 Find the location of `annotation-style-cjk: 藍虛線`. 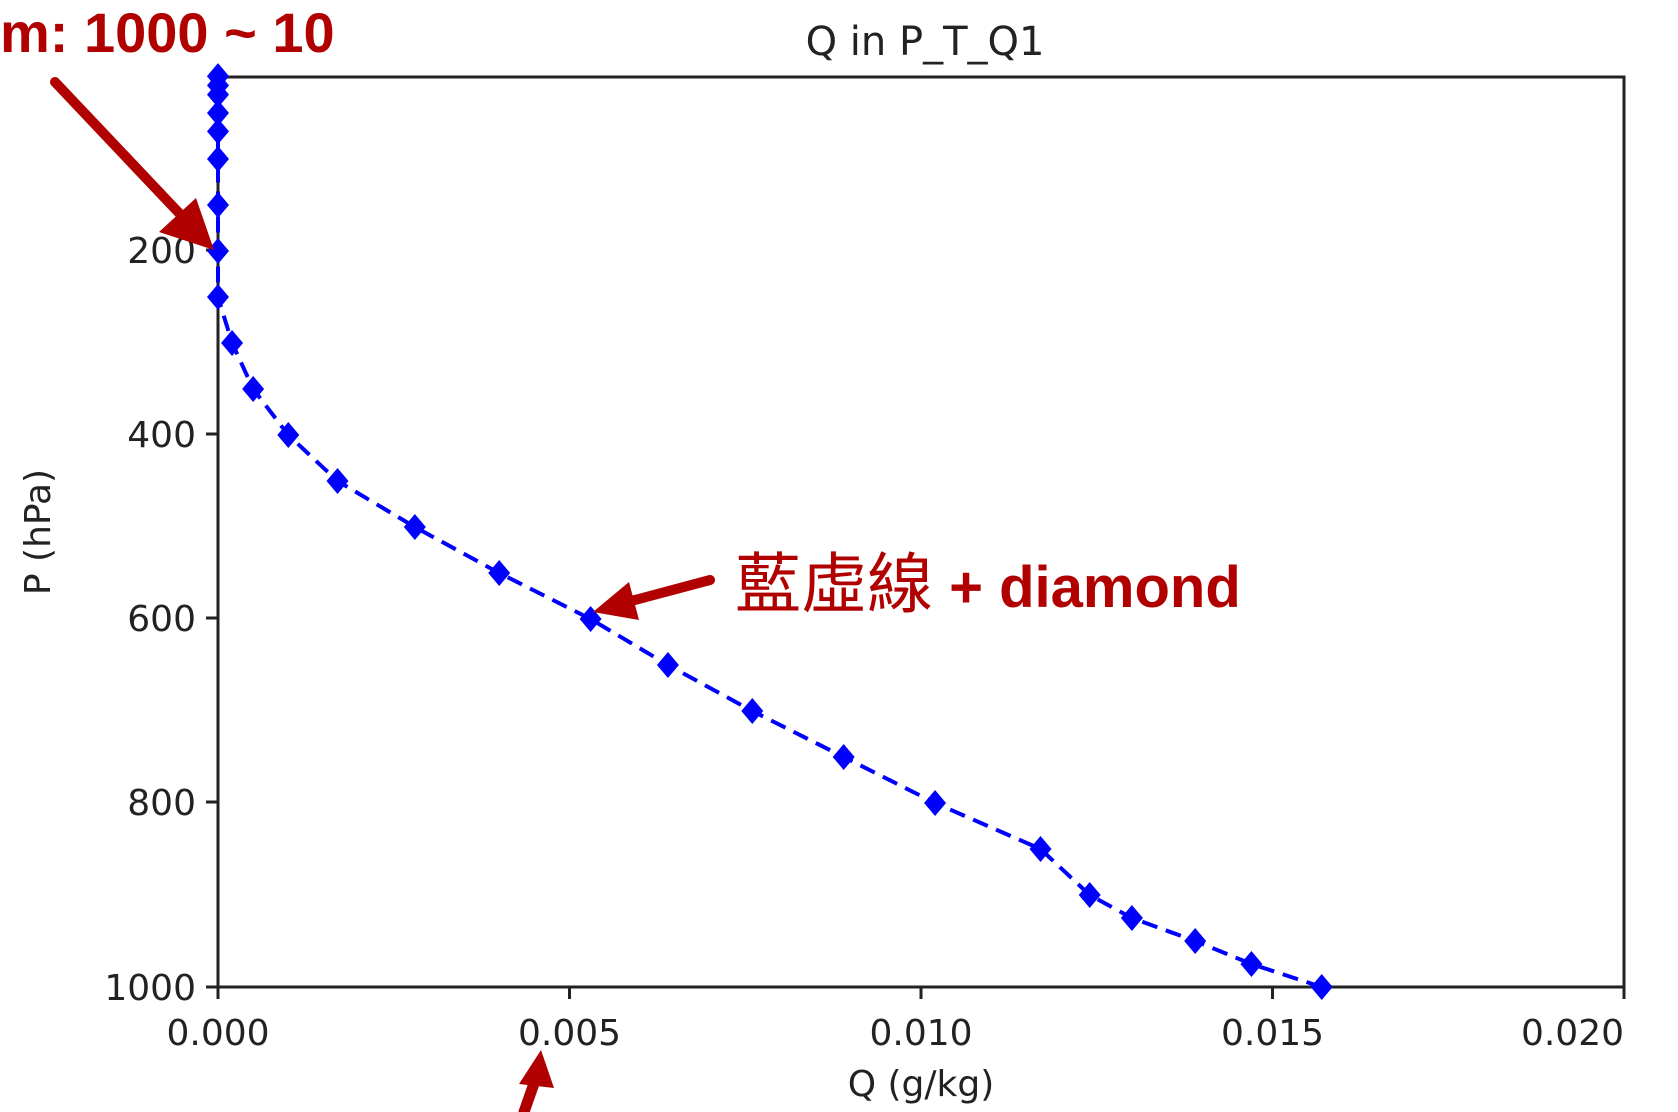

annotation-style-cjk: 藍虛線 is located at coordinates (834, 584).